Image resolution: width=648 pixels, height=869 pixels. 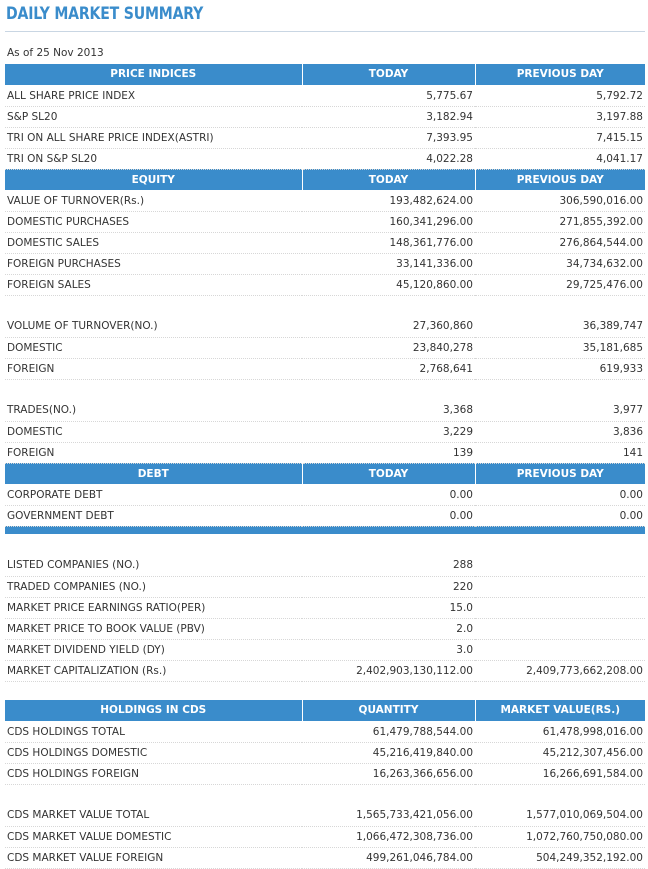 I want to click on row-label: TRI ON ALL SHARE PRICE INDEX(ASTRI), so click(x=153, y=138).